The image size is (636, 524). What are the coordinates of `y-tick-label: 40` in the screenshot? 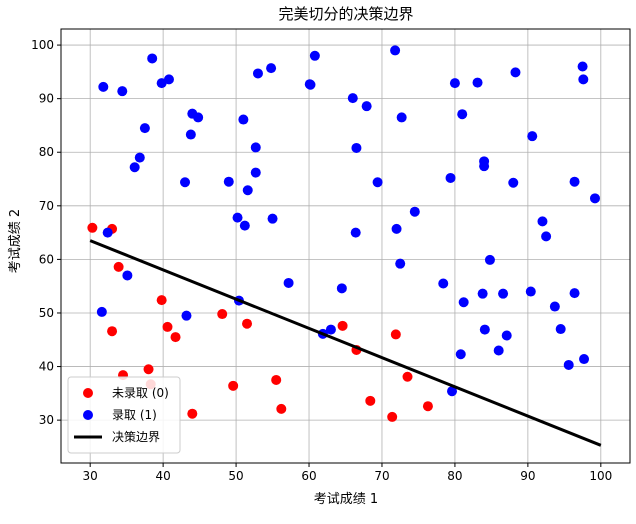 It's located at (46, 367).